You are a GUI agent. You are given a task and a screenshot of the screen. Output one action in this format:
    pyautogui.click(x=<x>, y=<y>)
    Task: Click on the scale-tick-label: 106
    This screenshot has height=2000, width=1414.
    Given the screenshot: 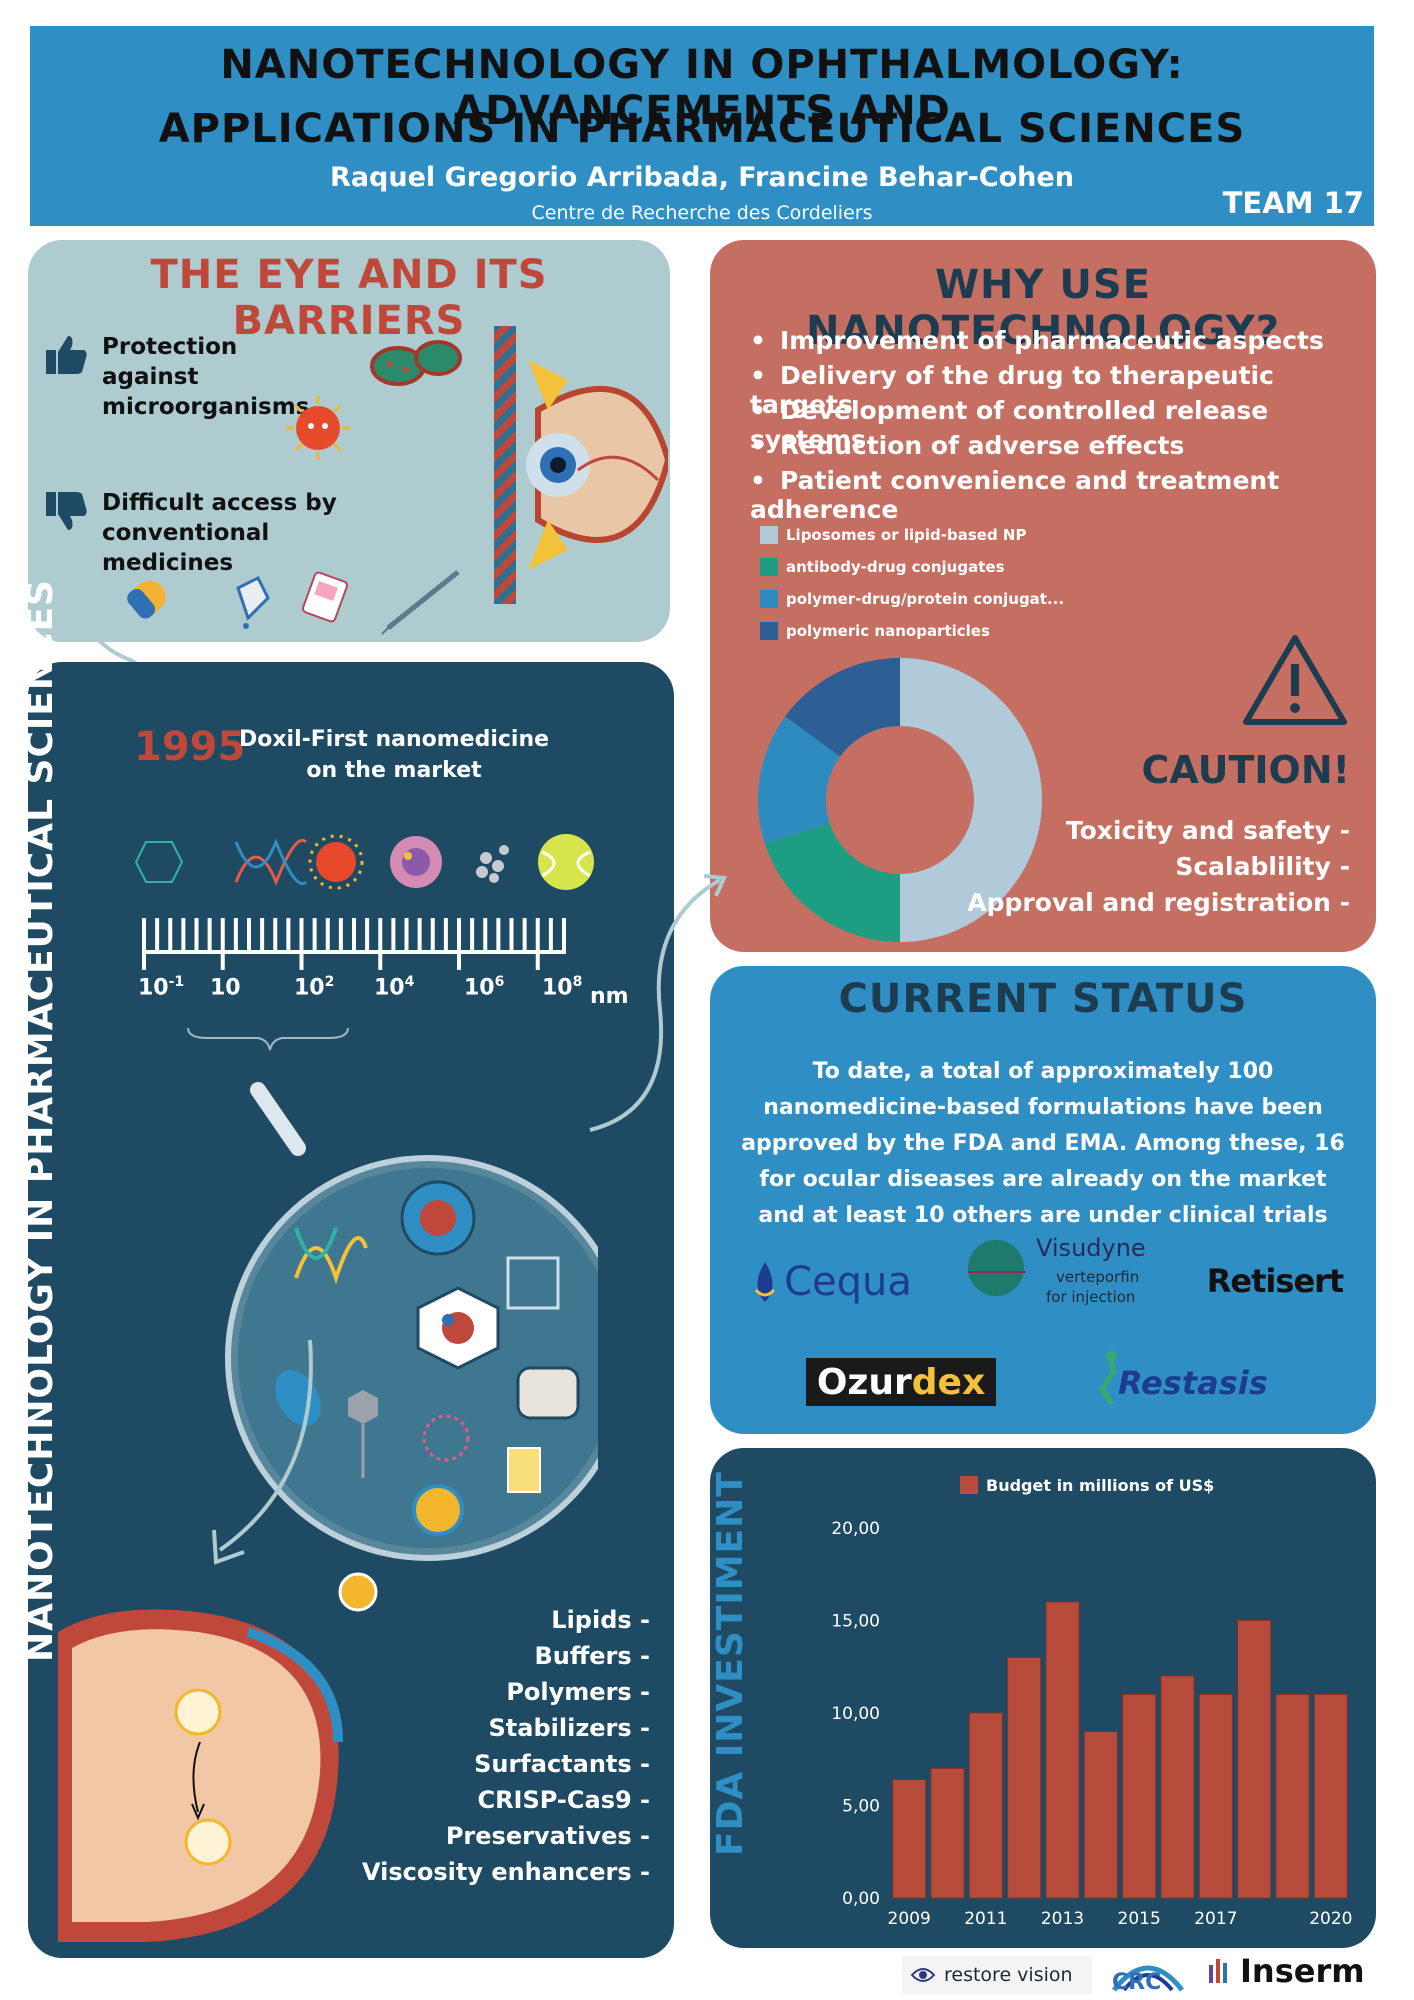 What is the action you would take?
    pyautogui.click(x=484, y=987)
    